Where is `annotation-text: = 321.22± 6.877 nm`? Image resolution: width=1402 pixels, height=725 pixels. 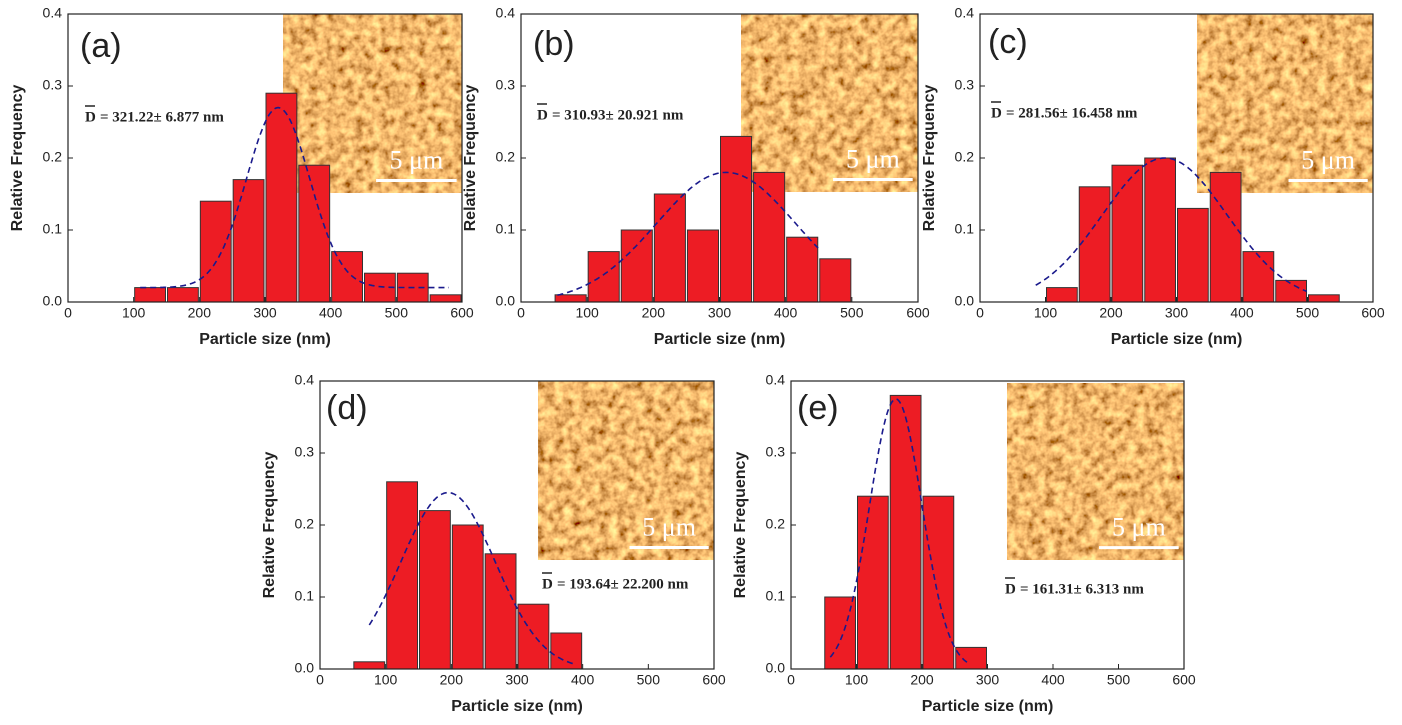 annotation-text: = 321.22± 6.877 nm is located at coordinates (162, 117).